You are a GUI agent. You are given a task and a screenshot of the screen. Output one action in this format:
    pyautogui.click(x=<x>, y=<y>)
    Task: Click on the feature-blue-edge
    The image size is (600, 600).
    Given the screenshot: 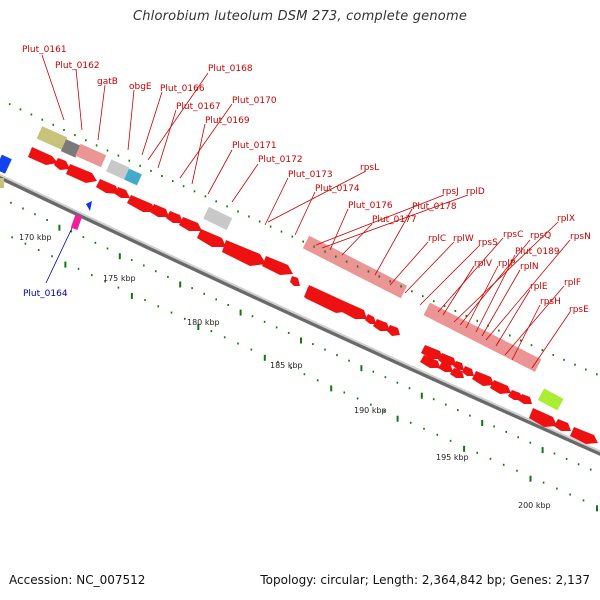 What is the action you would take?
    pyautogui.click(x=6, y=164)
    